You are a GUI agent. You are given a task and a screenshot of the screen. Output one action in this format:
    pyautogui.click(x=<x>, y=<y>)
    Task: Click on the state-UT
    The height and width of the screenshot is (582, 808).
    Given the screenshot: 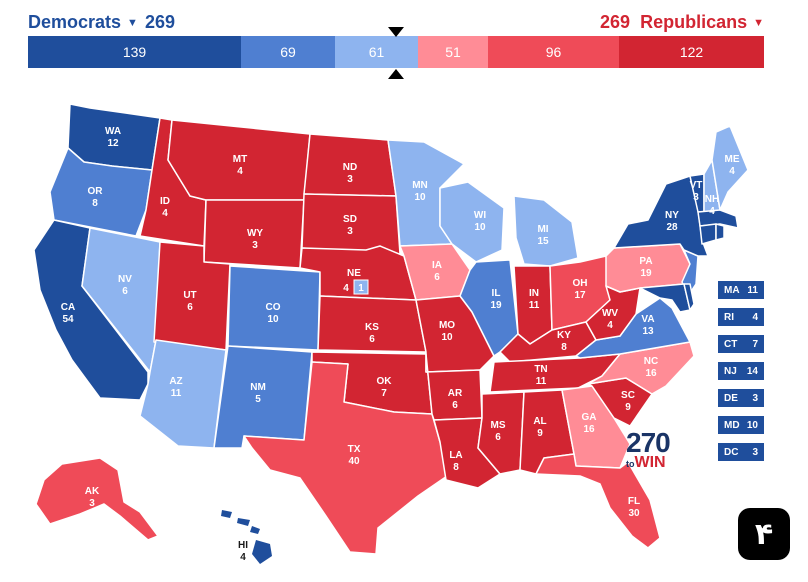 What is the action you would take?
    pyautogui.click(x=192, y=296)
    